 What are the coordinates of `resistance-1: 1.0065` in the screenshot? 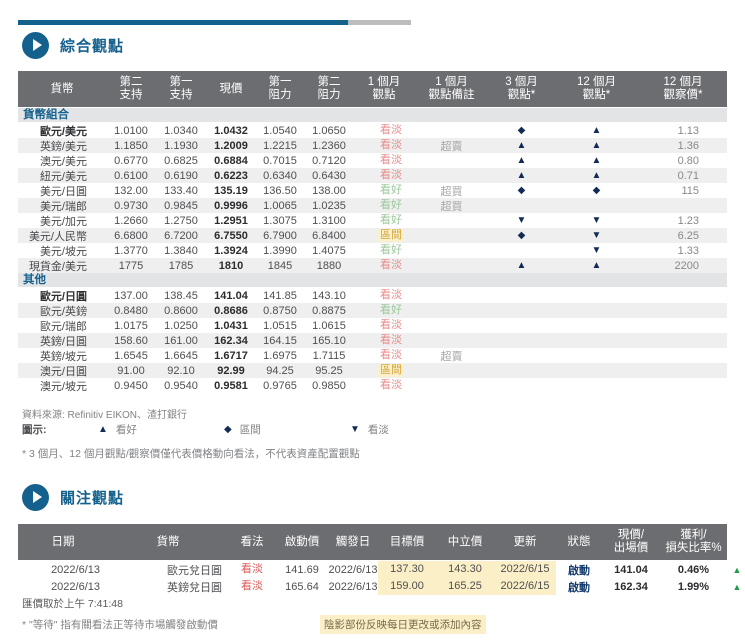 It's located at (280, 205).